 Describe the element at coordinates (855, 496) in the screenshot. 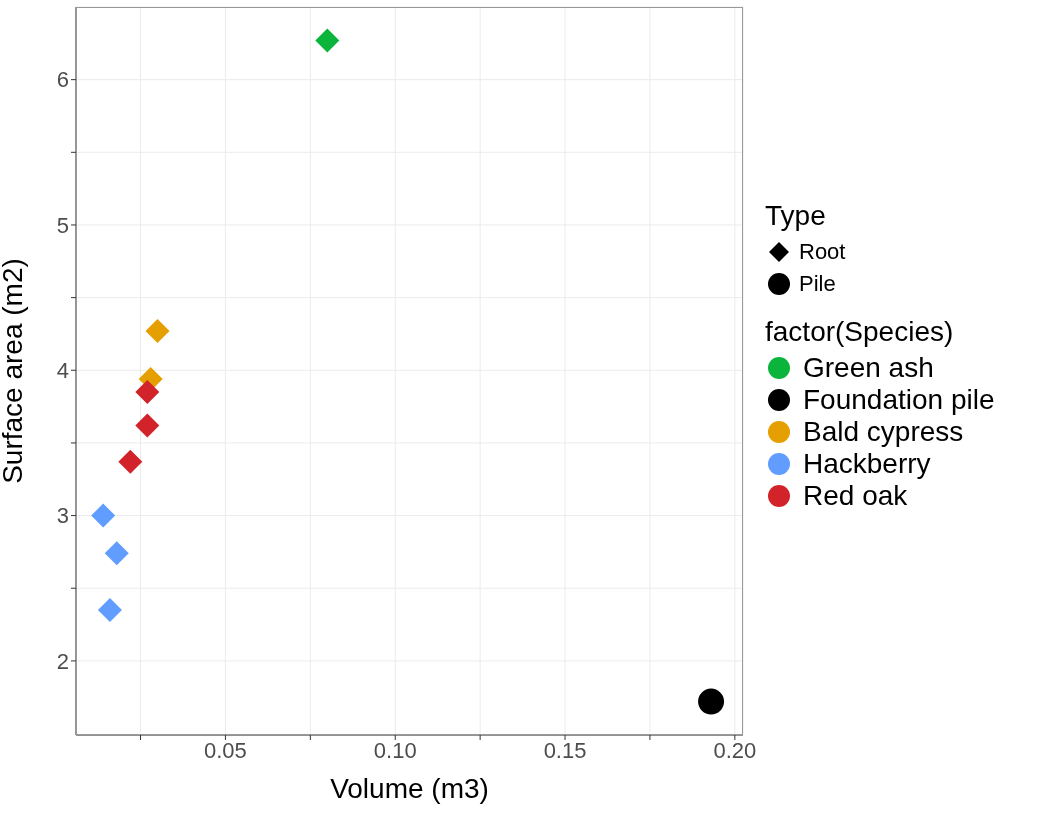

I see `legend-label: Red oak` at that location.